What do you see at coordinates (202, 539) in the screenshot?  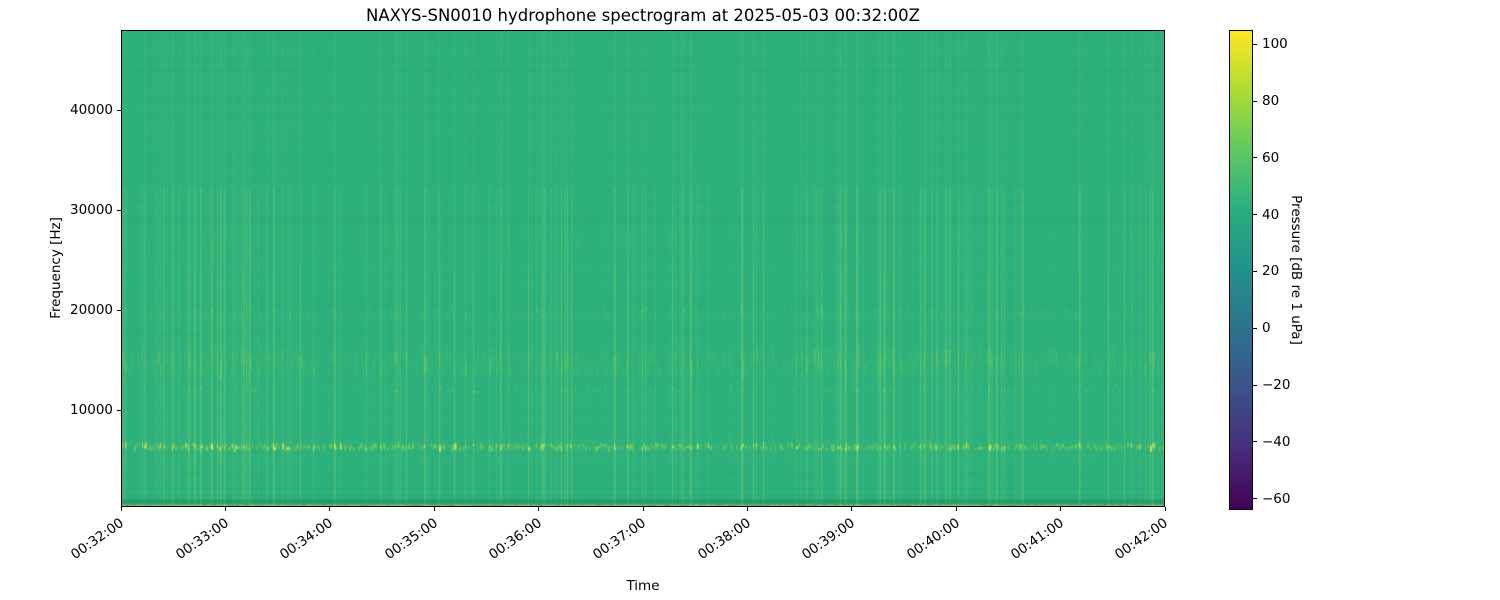 I see `x-tick-label: 00:33:00` at bounding box center [202, 539].